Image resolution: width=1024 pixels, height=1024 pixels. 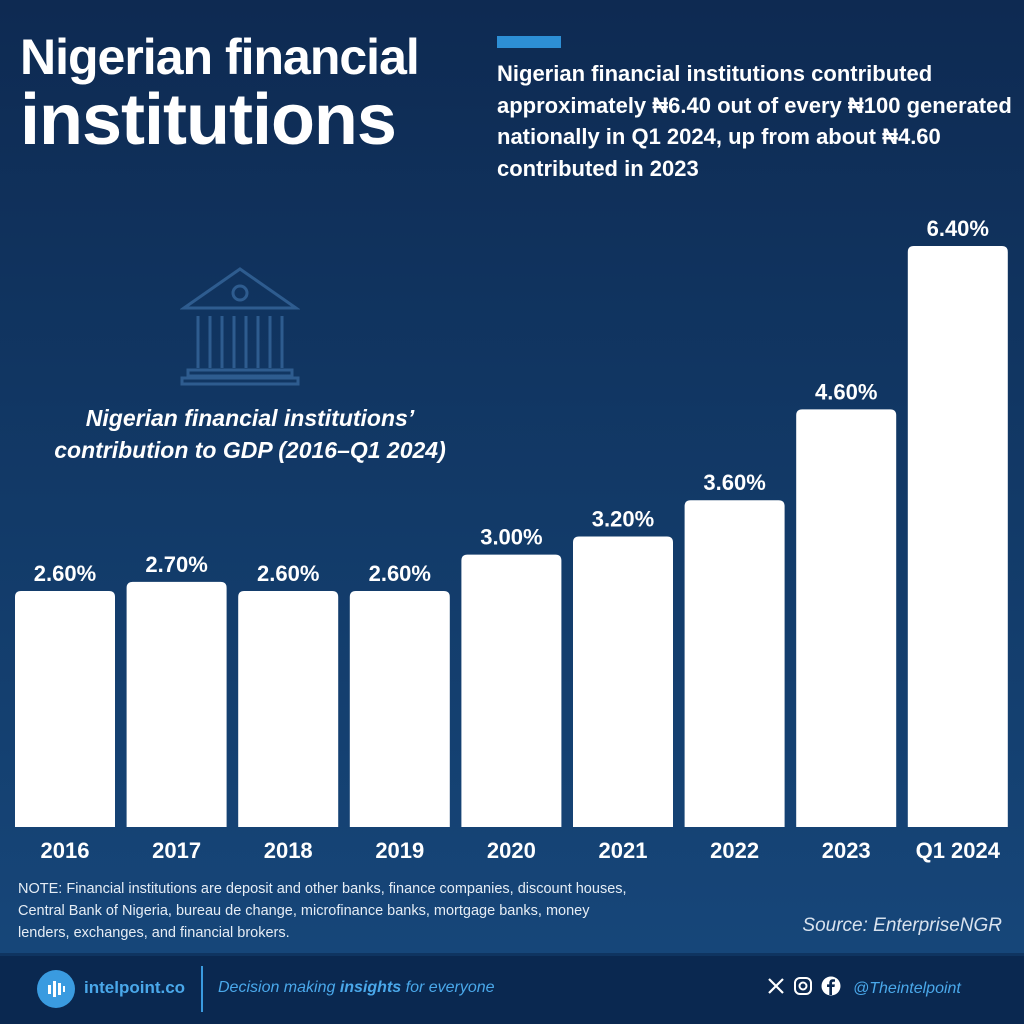 I want to click on x-tick-label: 2020, so click(x=511, y=850).